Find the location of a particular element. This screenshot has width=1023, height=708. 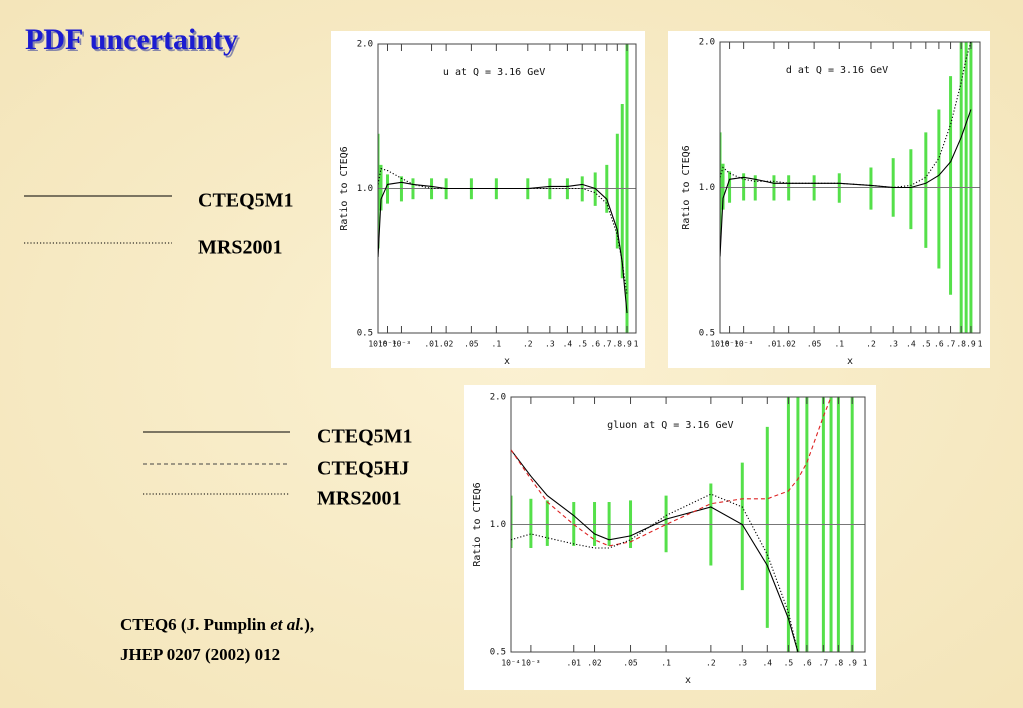

plot-title: u at Q = 3.16 GeV is located at coordinates (494, 72).